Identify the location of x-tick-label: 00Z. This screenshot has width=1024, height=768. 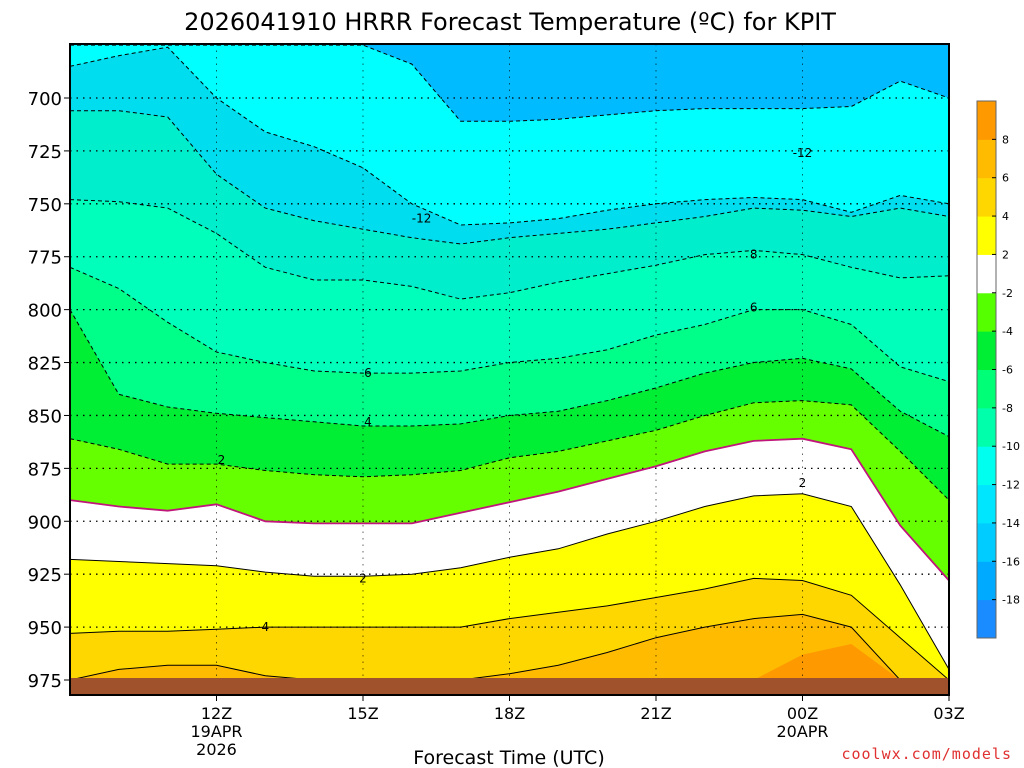
(802, 713).